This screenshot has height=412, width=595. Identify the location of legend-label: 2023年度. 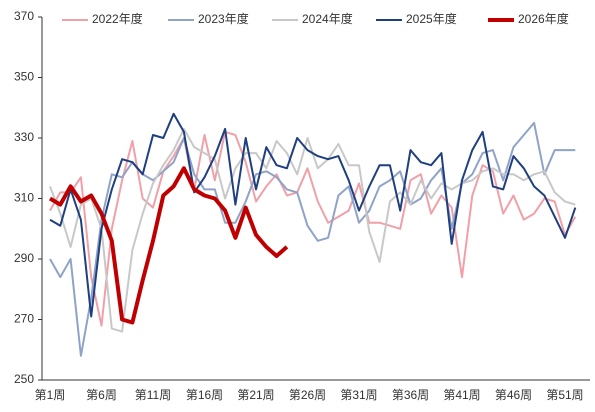
(223, 18).